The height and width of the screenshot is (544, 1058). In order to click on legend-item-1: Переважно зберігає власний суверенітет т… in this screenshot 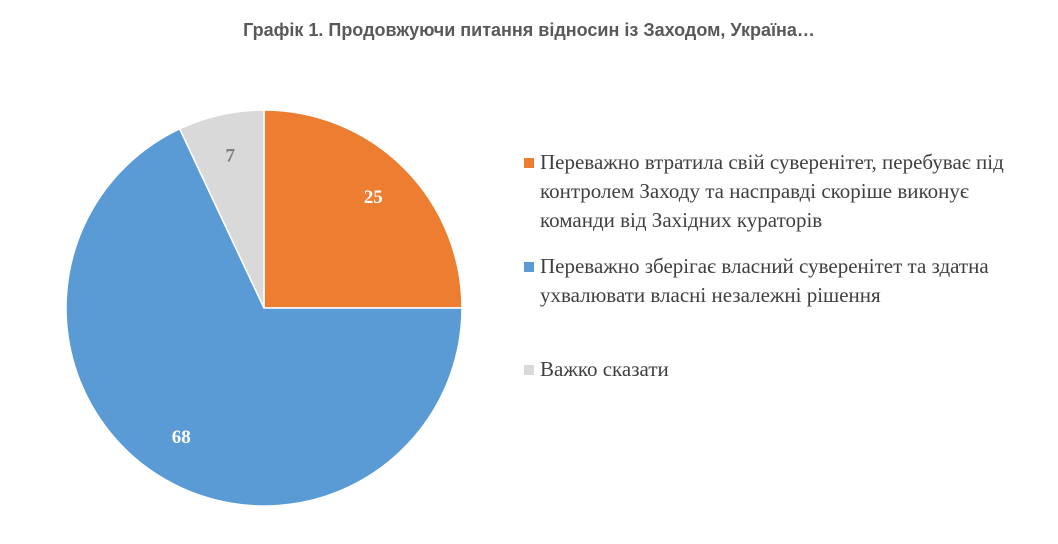, I will do `click(774, 281)`.